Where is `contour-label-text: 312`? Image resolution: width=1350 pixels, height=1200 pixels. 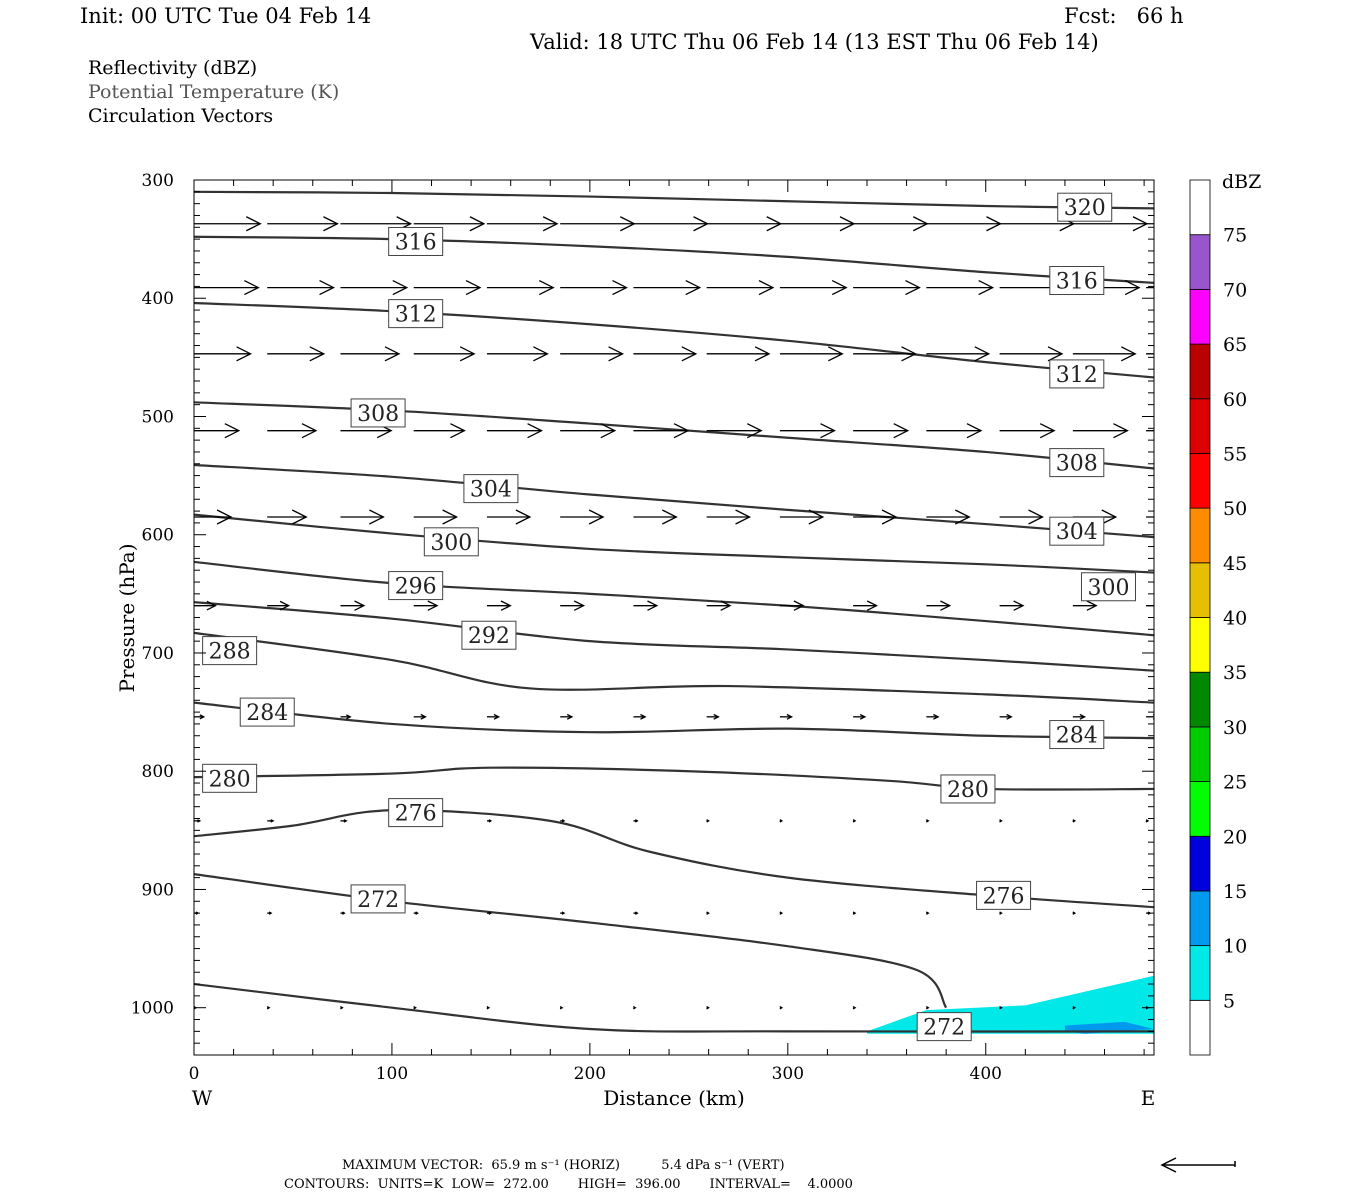
contour-label-text: 312 is located at coordinates (416, 315).